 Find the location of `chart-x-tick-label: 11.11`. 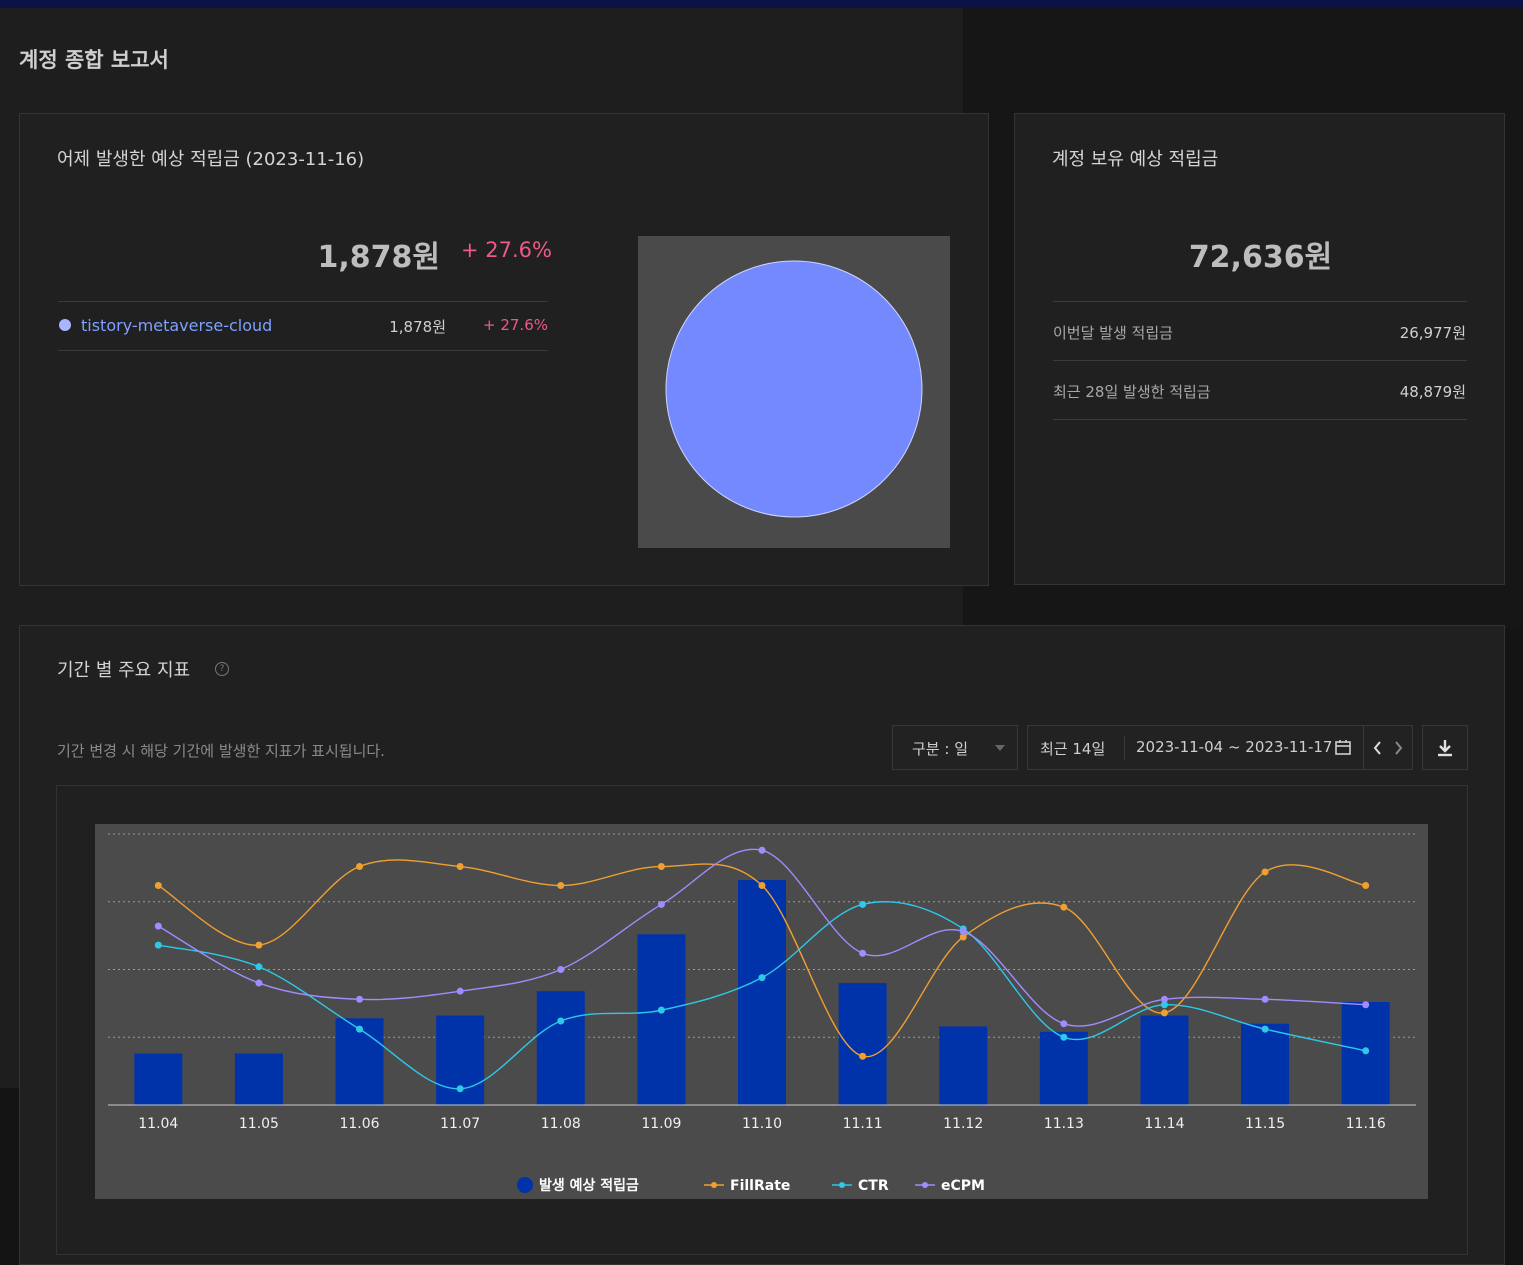

chart-x-tick-label: 11.11 is located at coordinates (863, 1124).